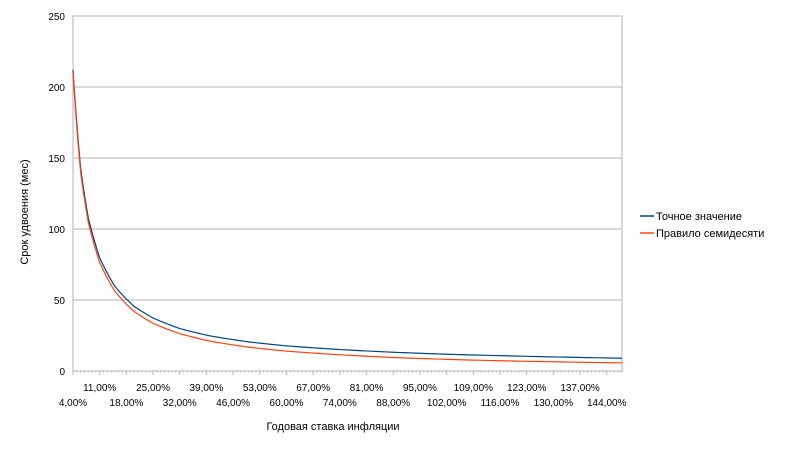  Describe the element at coordinates (287, 403) in the screenshot. I see `x-tick-label: 60,00%` at that location.